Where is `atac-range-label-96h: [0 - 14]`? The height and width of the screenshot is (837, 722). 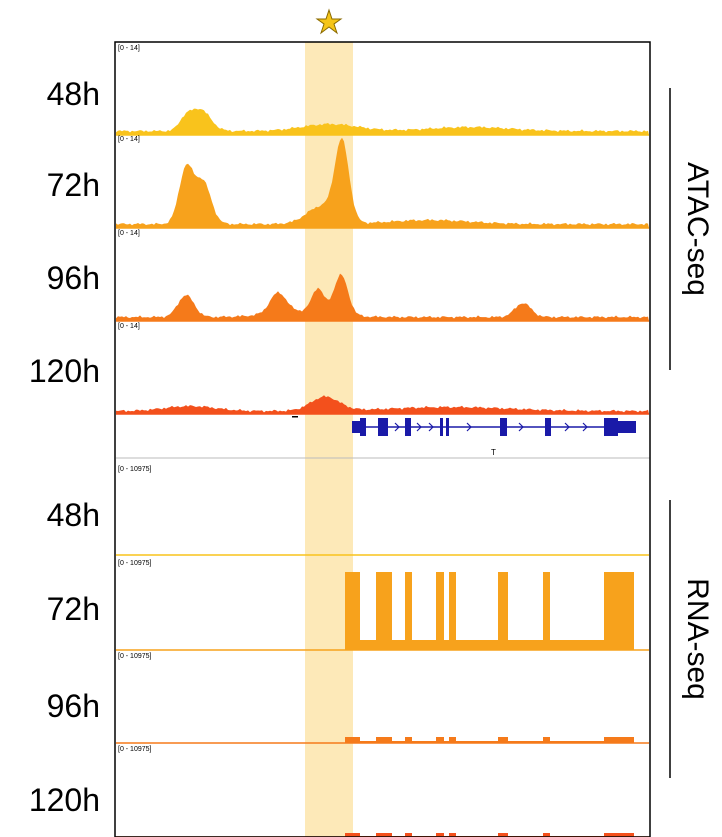 atac-range-label-96h: [0 - 14] is located at coordinates (129, 233).